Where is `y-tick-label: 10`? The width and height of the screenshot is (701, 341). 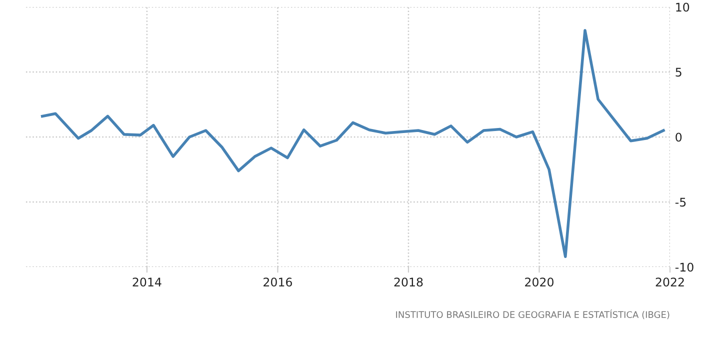
y-tick-label: 10 is located at coordinates (683, 7).